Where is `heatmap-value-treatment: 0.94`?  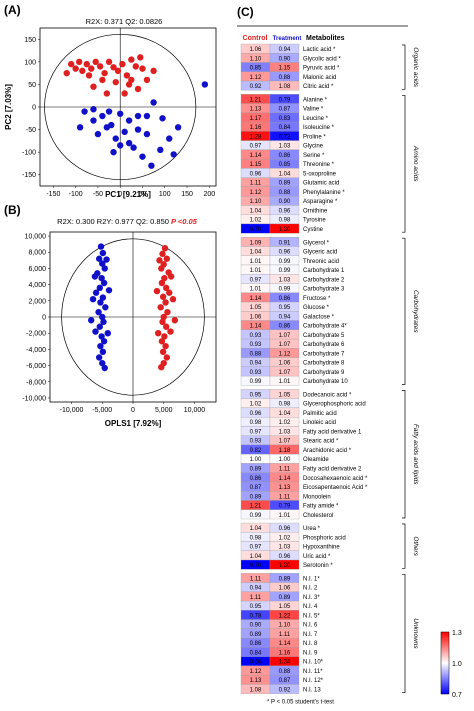 heatmap-value-treatment: 0.94 is located at coordinates (285, 317).